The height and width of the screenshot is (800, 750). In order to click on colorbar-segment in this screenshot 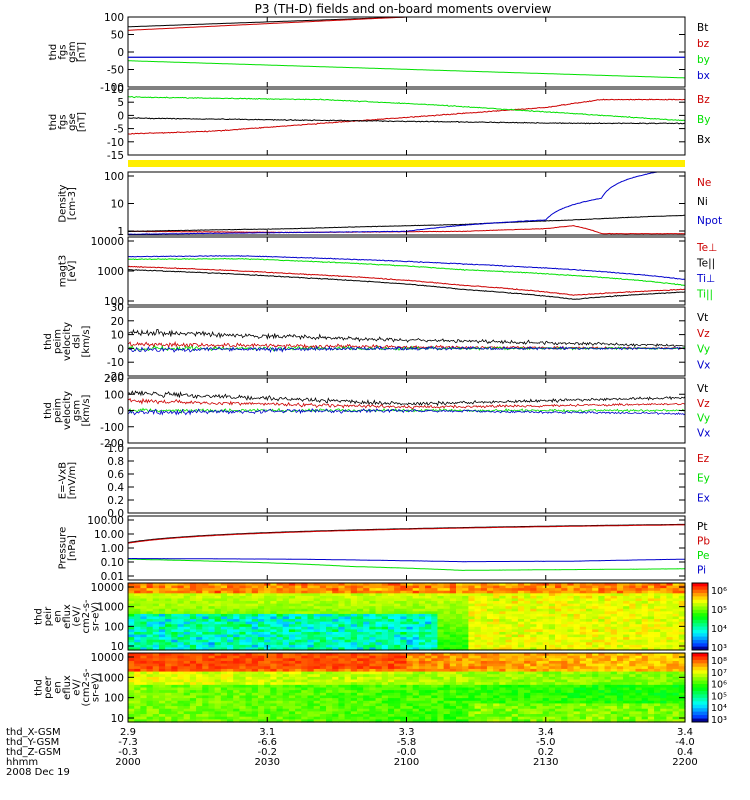, I will do `click(700, 618)`.